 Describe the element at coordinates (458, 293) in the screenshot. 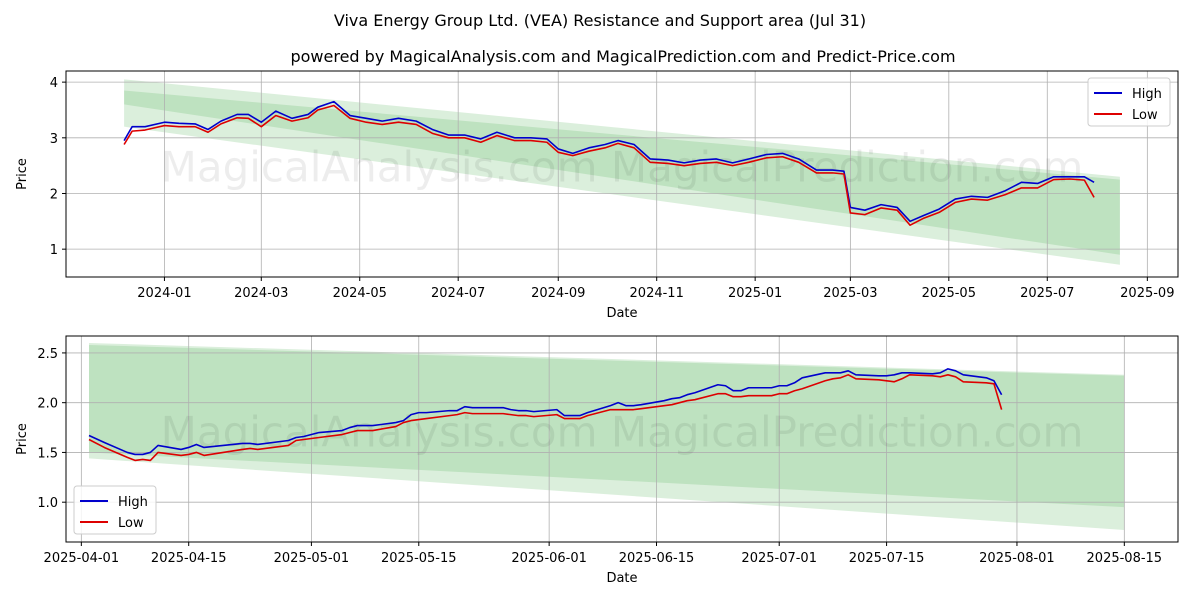

I see `x-tick-label: 2024-07` at that location.